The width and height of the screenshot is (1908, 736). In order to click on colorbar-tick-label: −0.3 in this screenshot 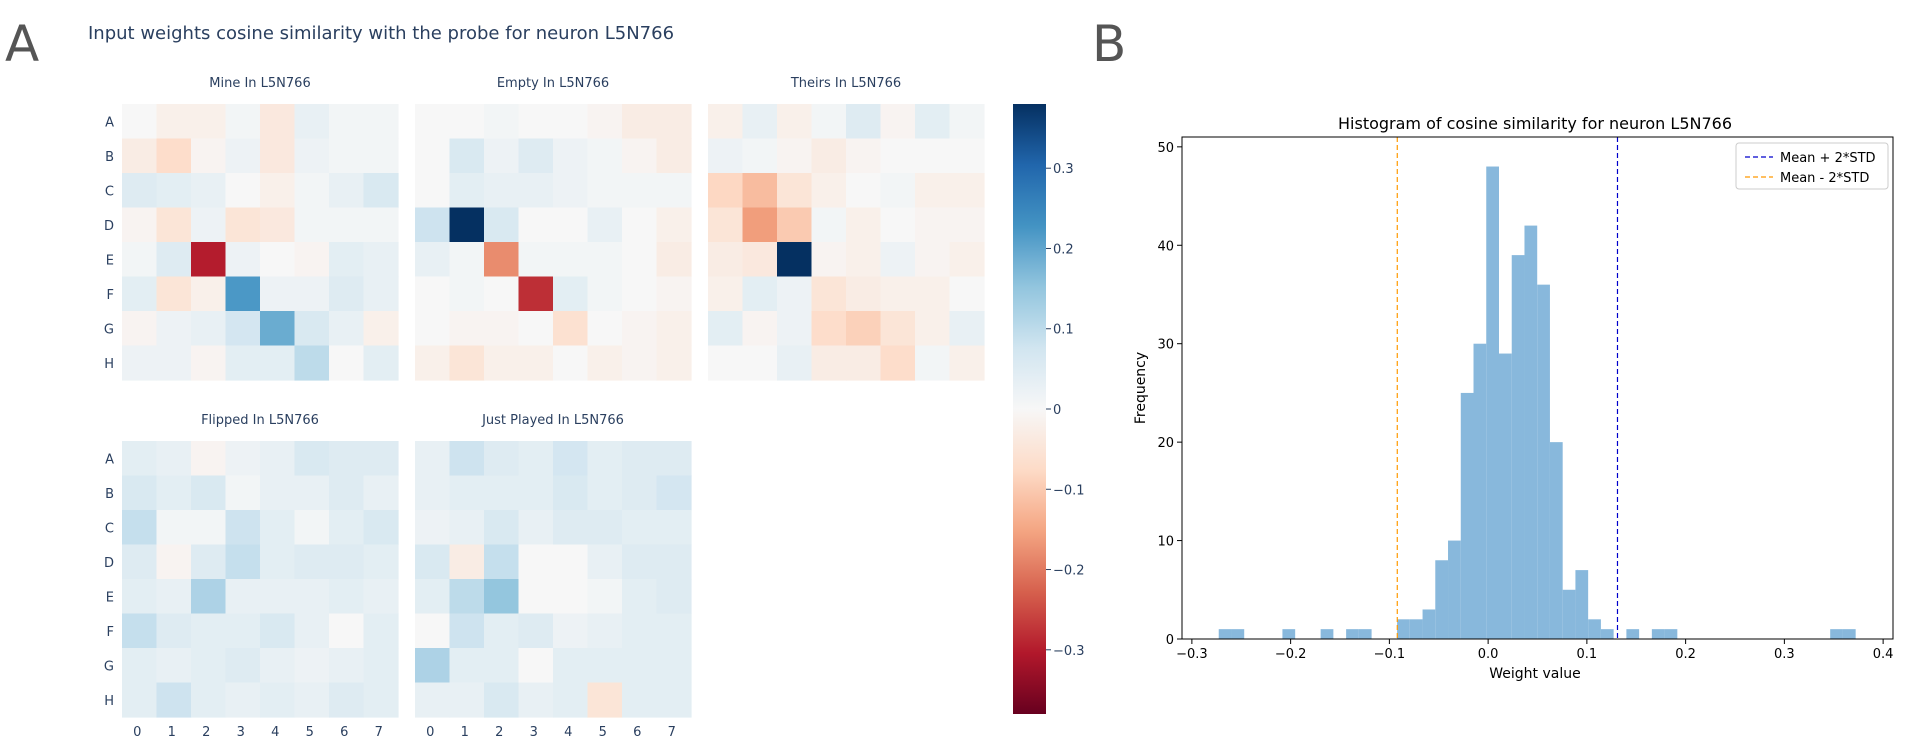, I will do `click(1069, 651)`.